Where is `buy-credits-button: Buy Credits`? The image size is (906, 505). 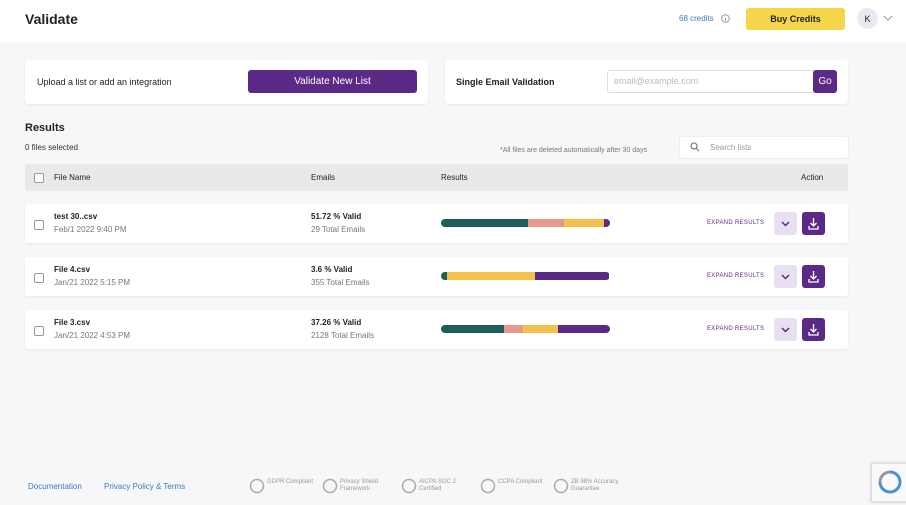 buy-credits-button: Buy Credits is located at coordinates (795, 19).